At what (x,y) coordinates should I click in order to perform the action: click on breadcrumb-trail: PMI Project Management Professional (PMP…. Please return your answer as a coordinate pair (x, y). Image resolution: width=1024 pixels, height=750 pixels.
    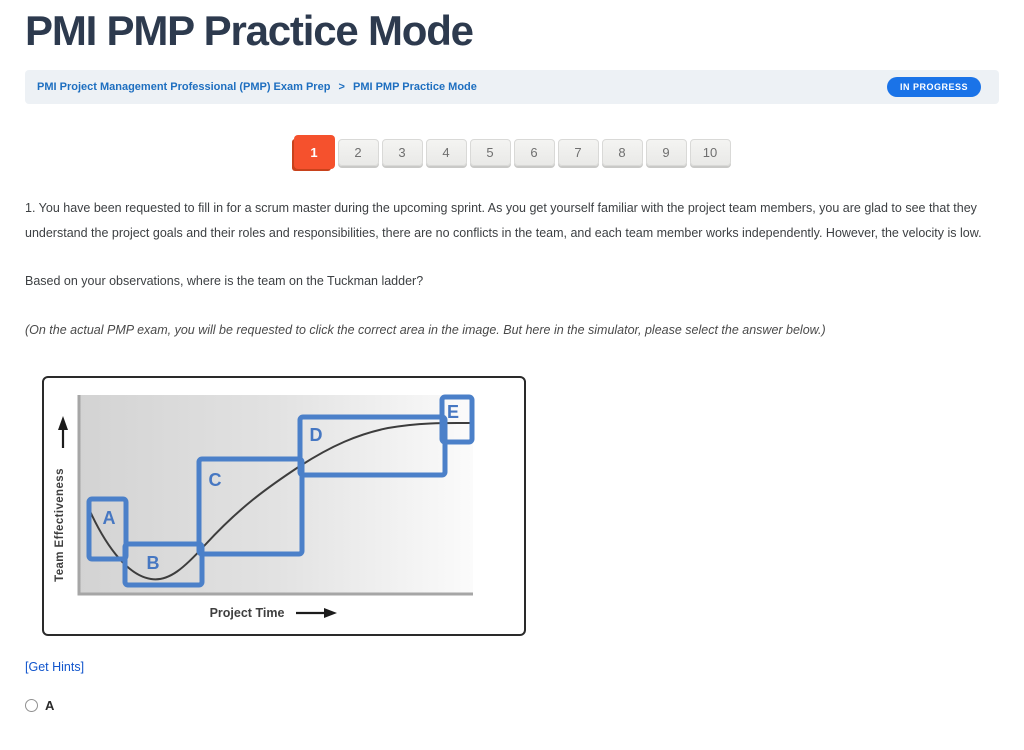
    Looking at the image, I should click on (257, 87).